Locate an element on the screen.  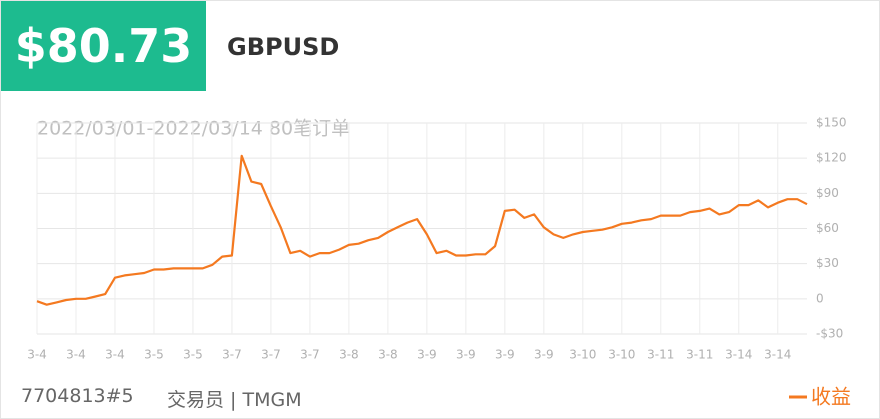
y-tick-label: $30 is located at coordinates (827, 263).